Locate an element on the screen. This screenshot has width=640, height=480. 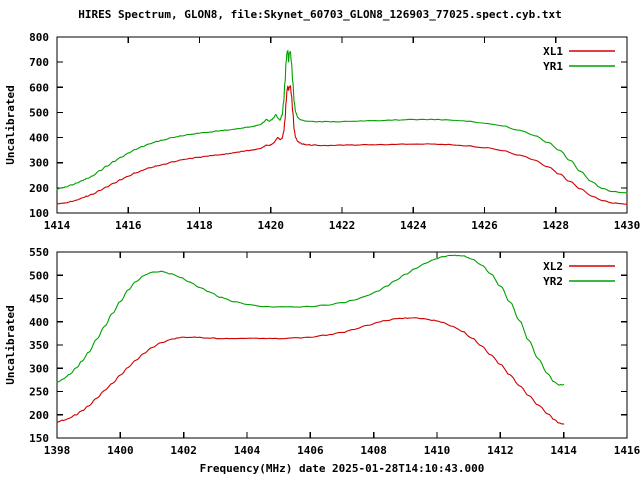
bottom-panel-xtick-label: 1406 is located at coordinates (310, 450).